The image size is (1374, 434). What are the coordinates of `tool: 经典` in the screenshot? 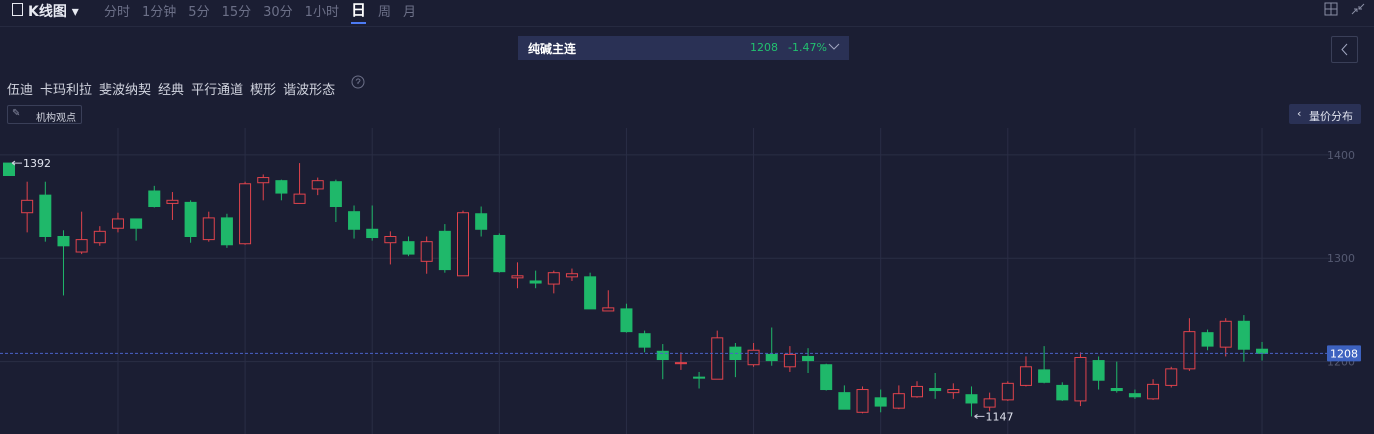 It's located at (171, 90).